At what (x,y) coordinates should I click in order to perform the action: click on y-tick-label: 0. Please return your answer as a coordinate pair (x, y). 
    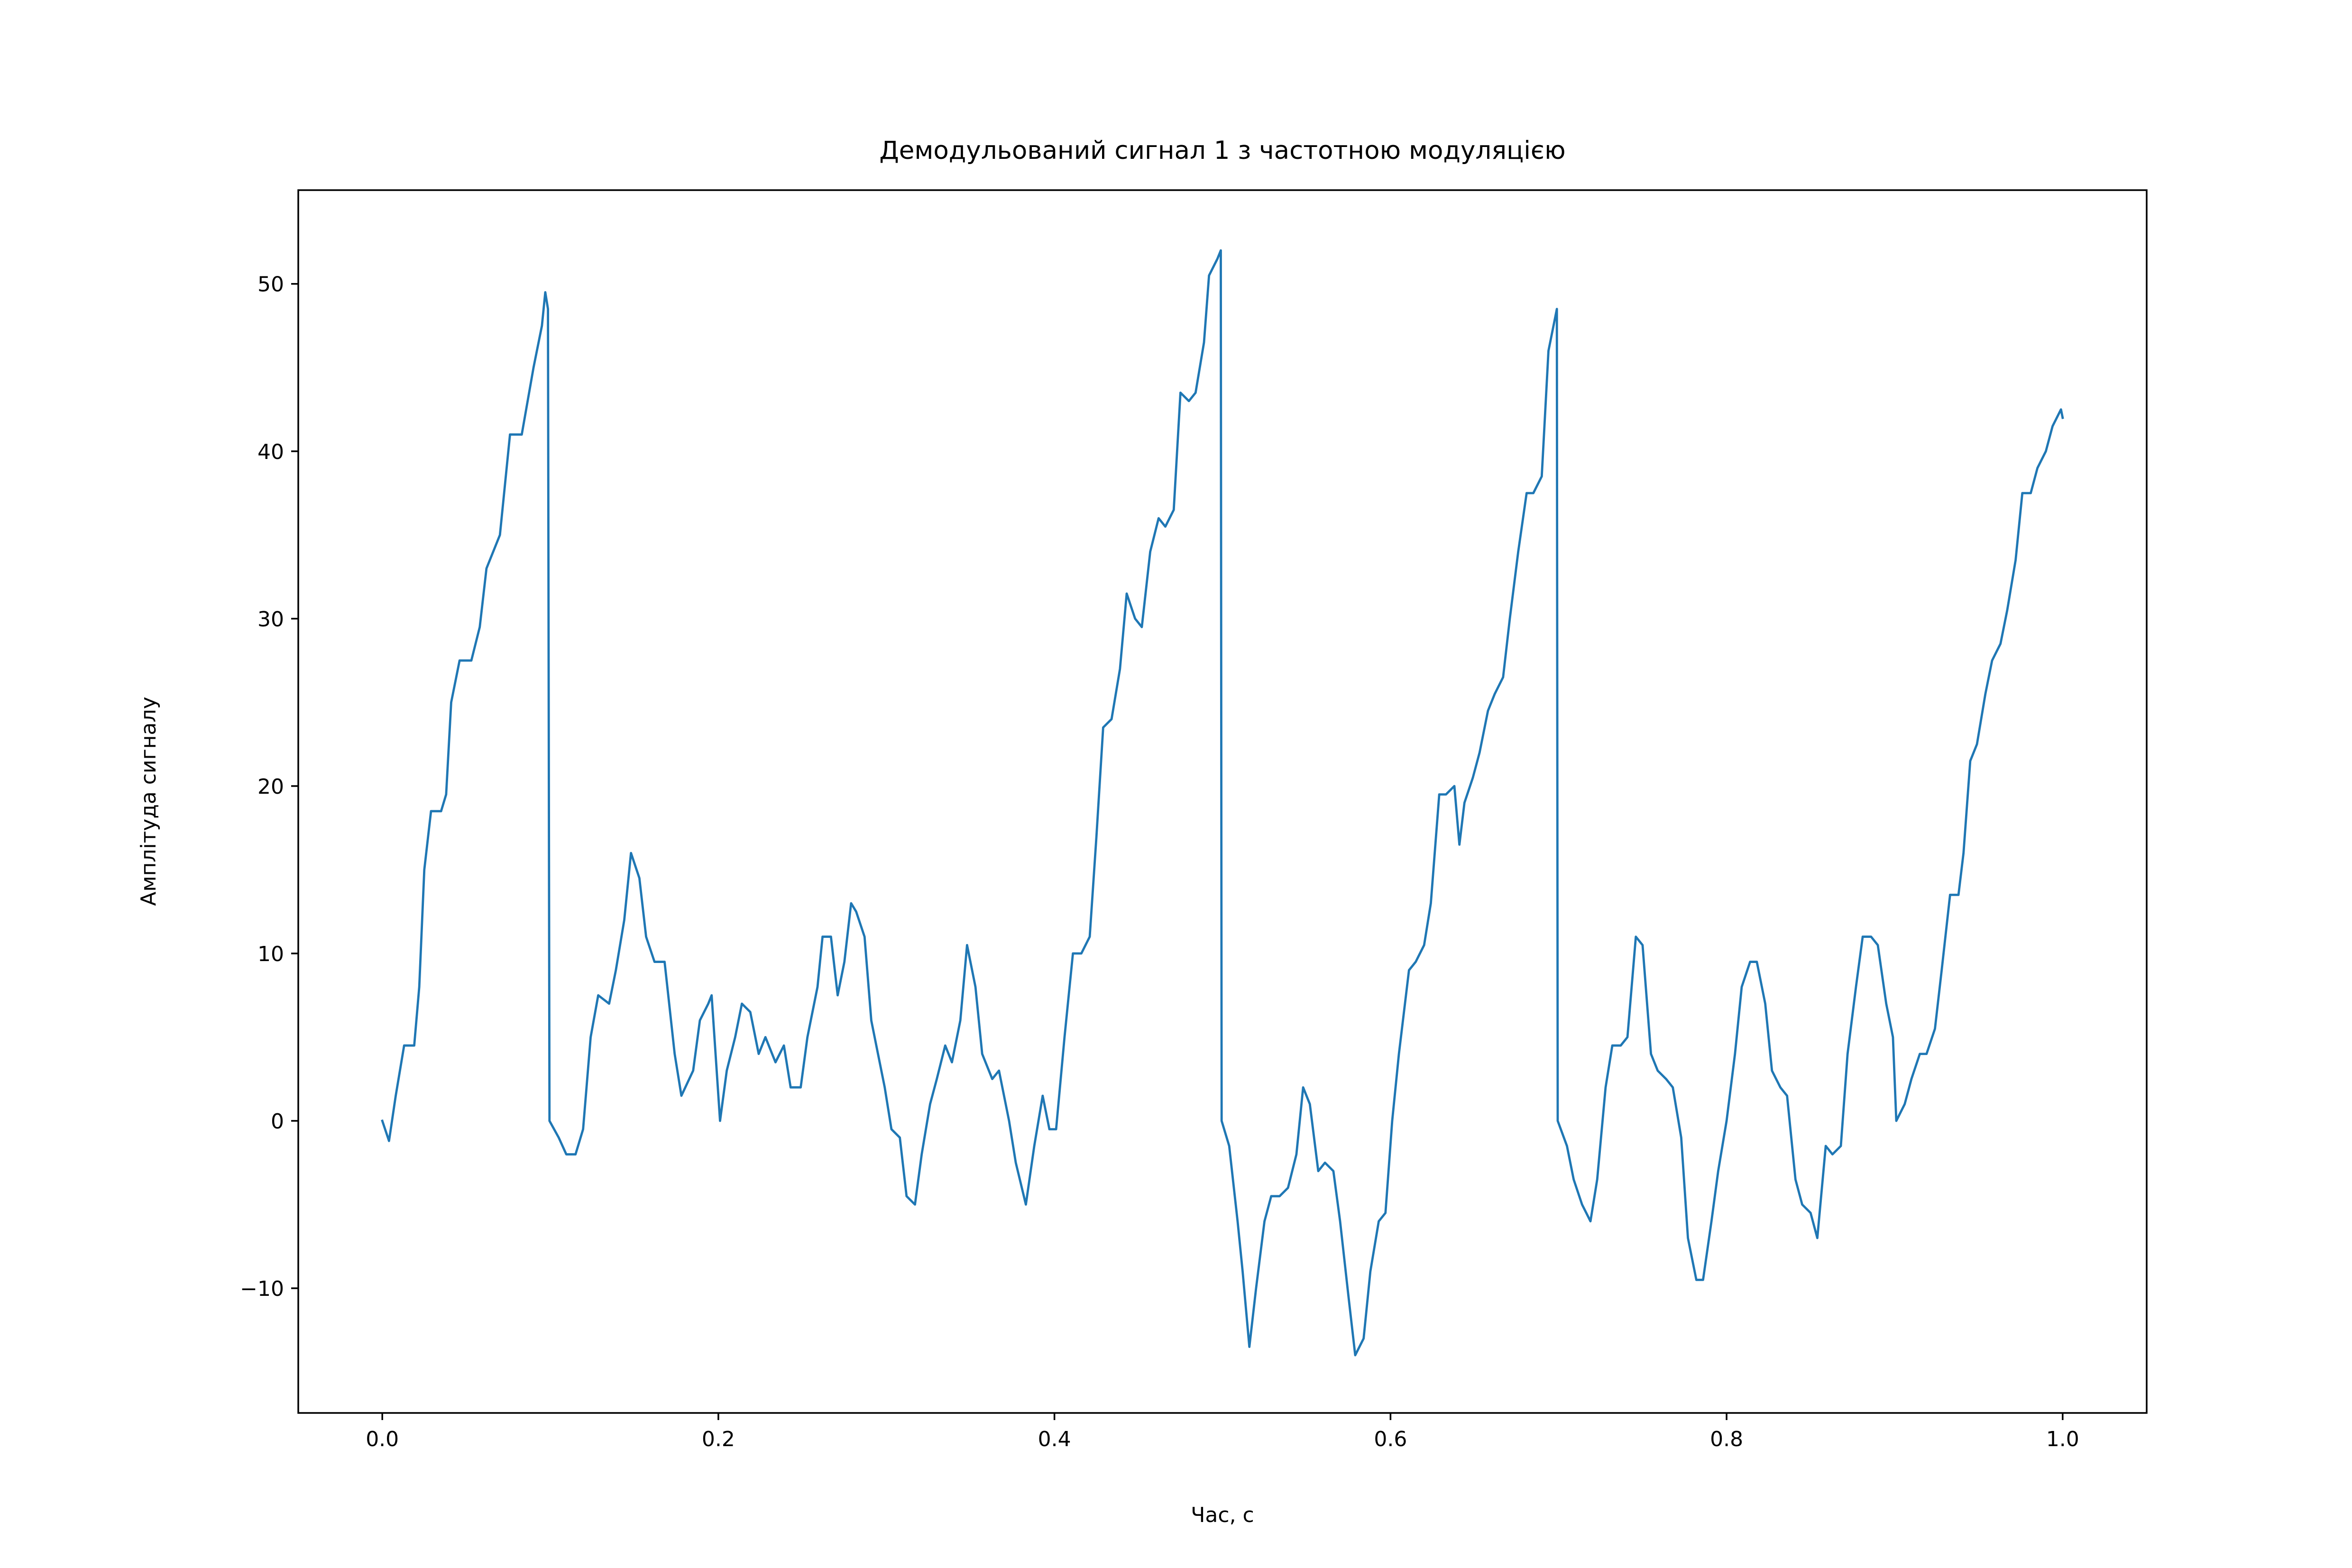
    Looking at the image, I should click on (277, 1122).